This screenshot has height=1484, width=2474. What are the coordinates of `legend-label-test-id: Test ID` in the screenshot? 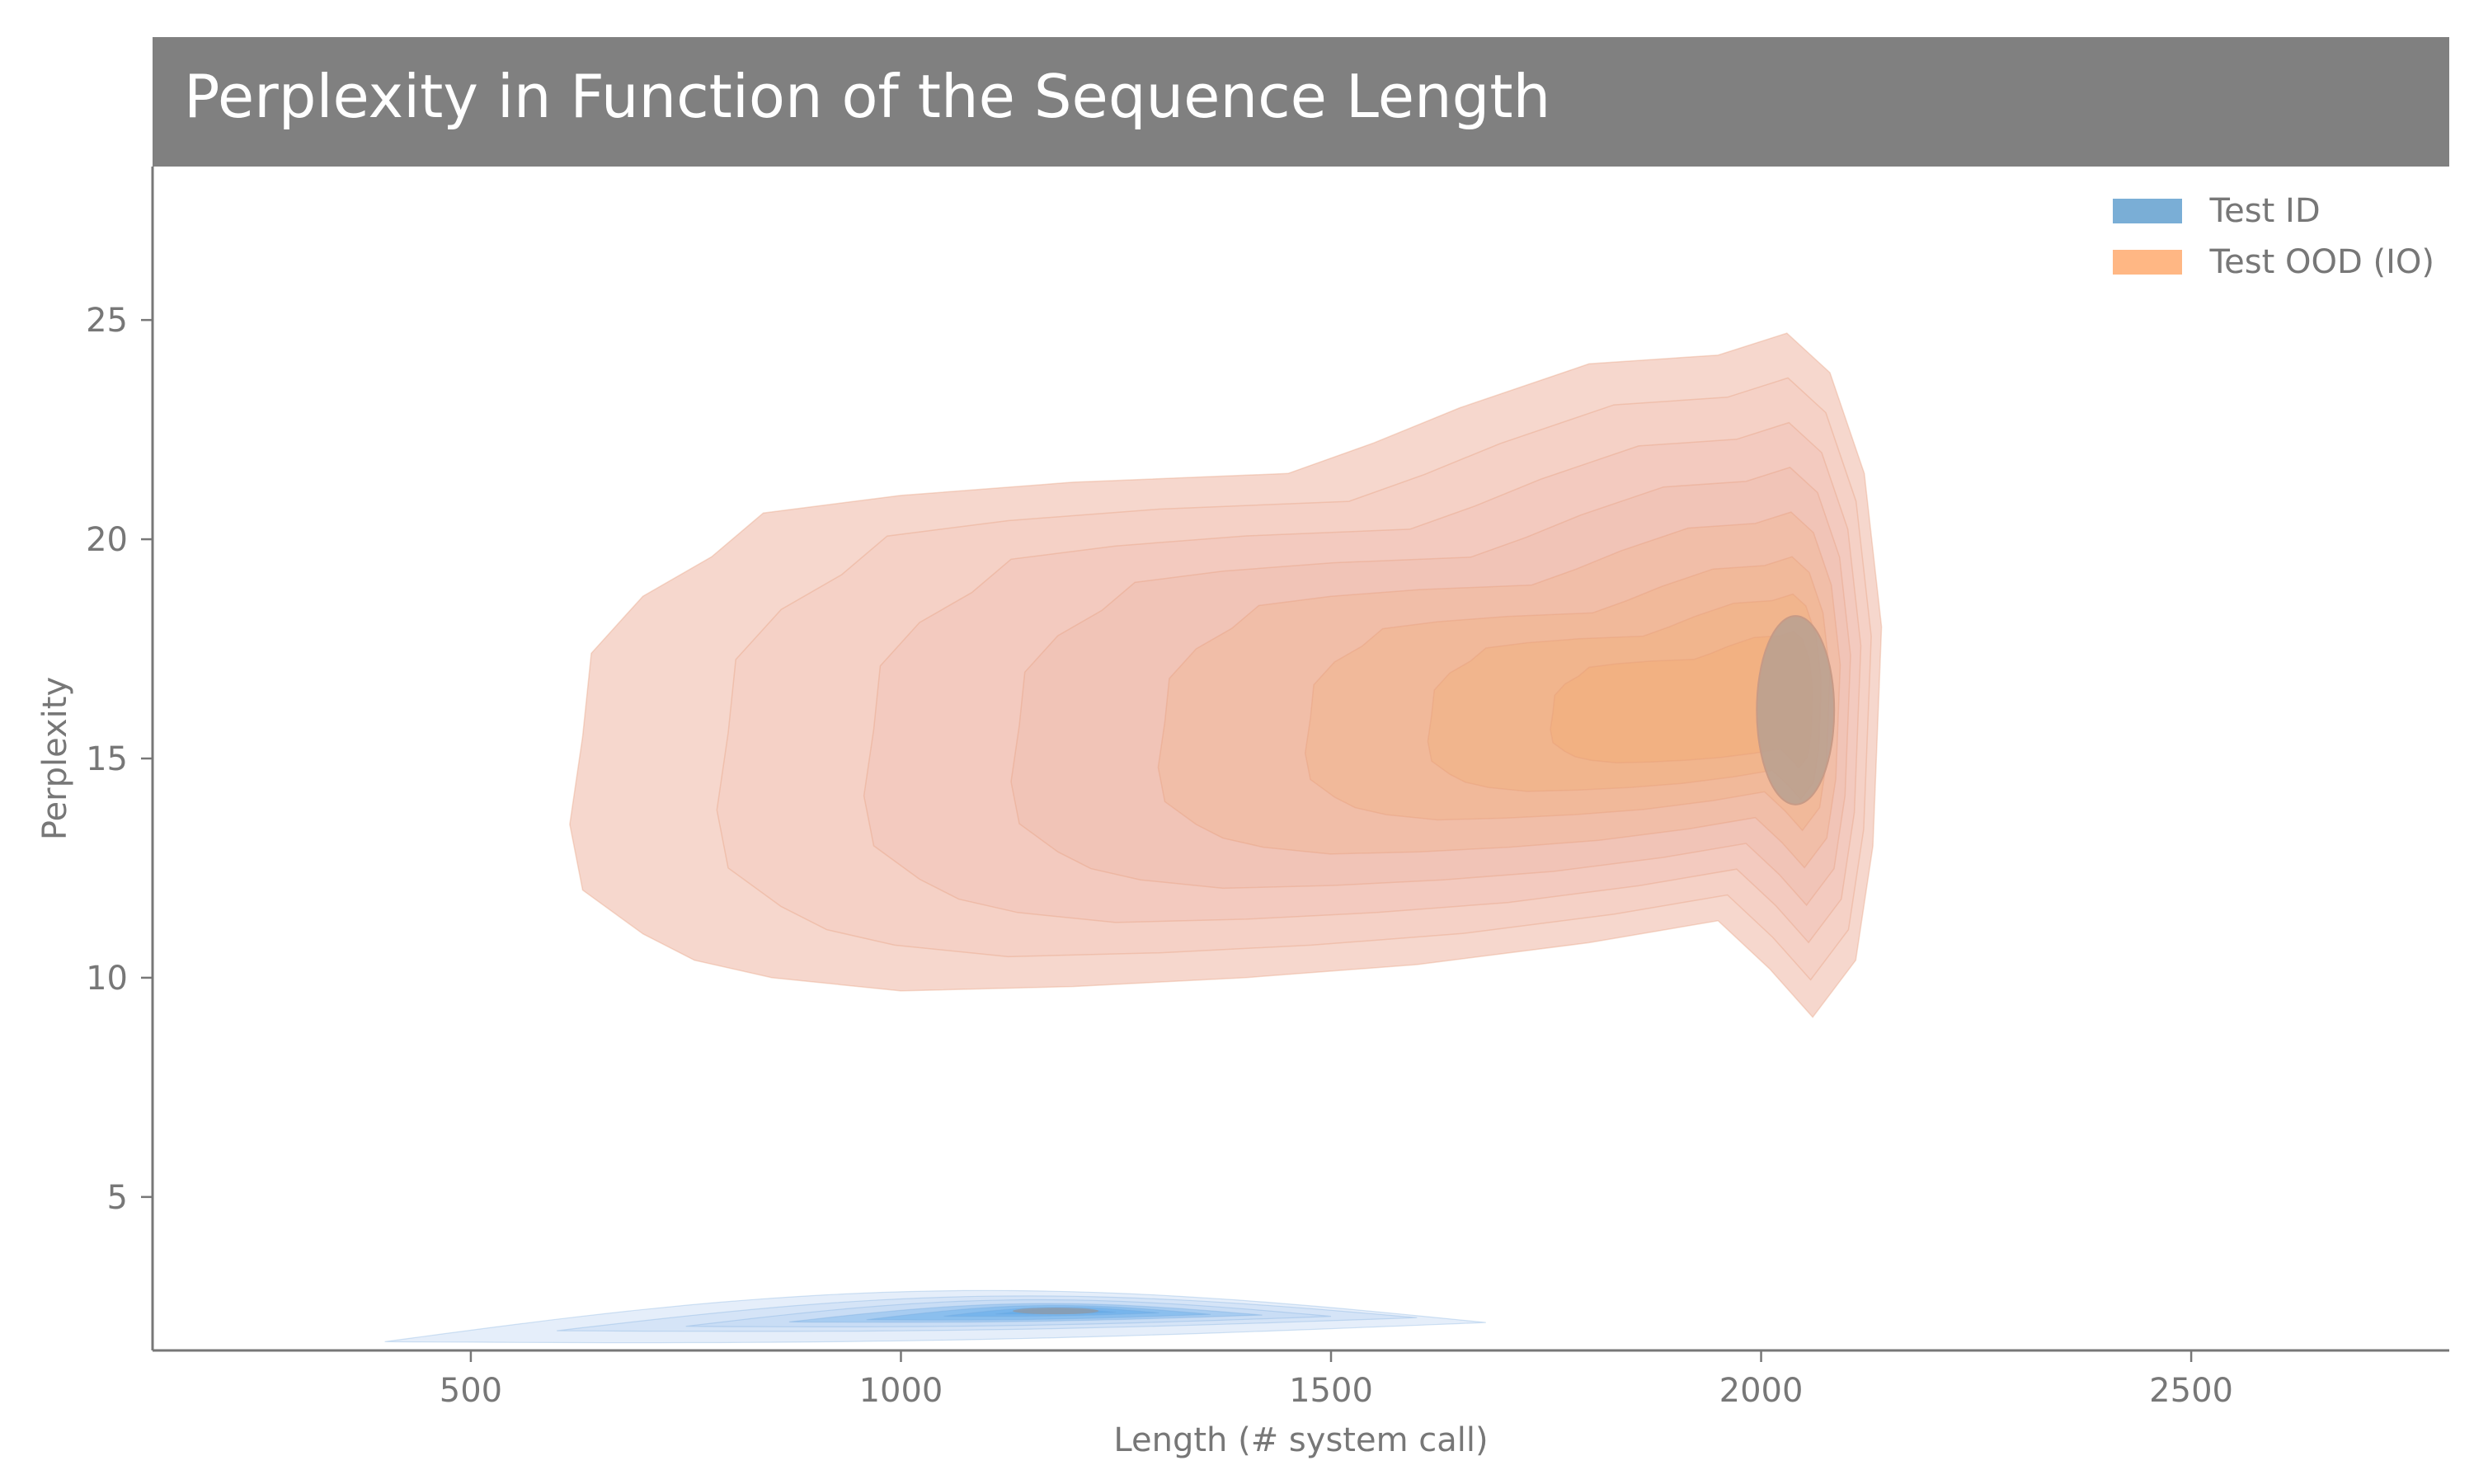 It's located at (2265, 211).